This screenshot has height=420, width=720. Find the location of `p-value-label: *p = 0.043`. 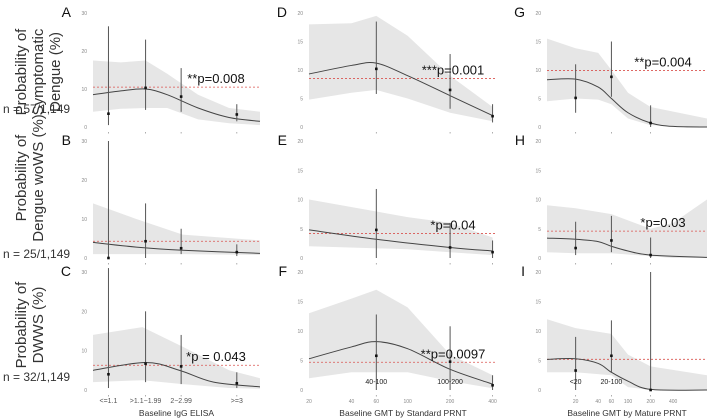

p-value-label: *p = 0.043 is located at coordinates (216, 356).